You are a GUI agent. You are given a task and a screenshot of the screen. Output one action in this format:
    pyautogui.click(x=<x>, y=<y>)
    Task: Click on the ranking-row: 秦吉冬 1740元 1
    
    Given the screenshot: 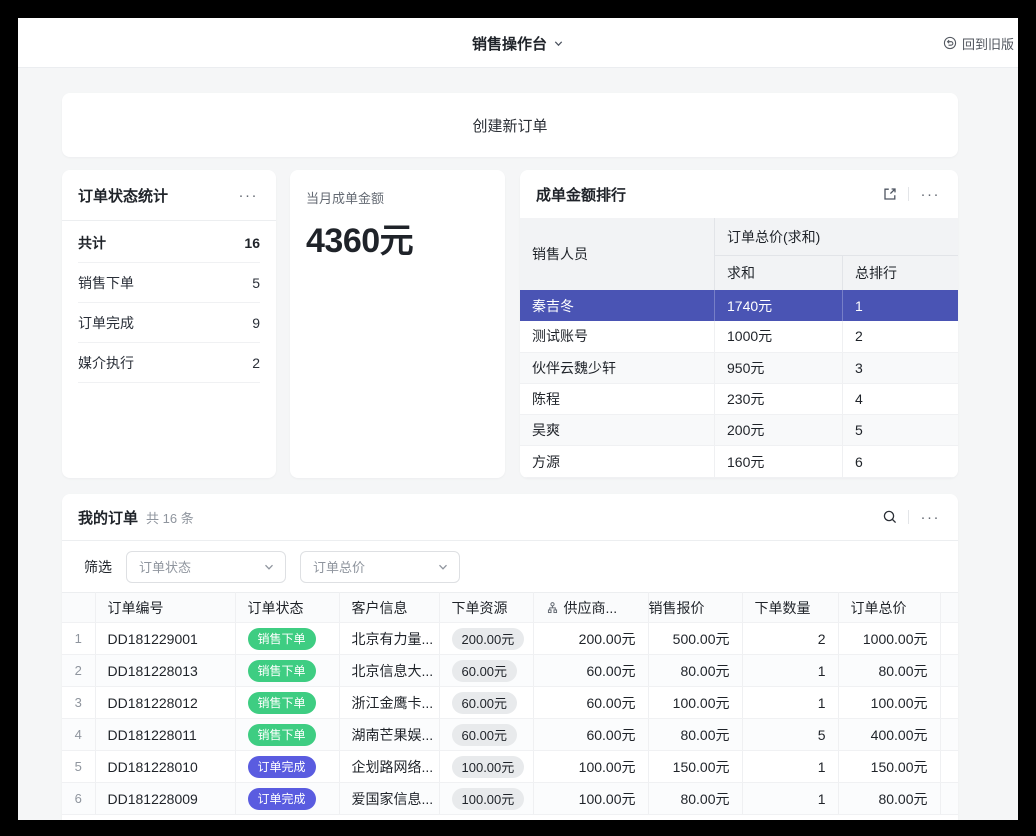 What is the action you would take?
    pyautogui.click(x=739, y=306)
    